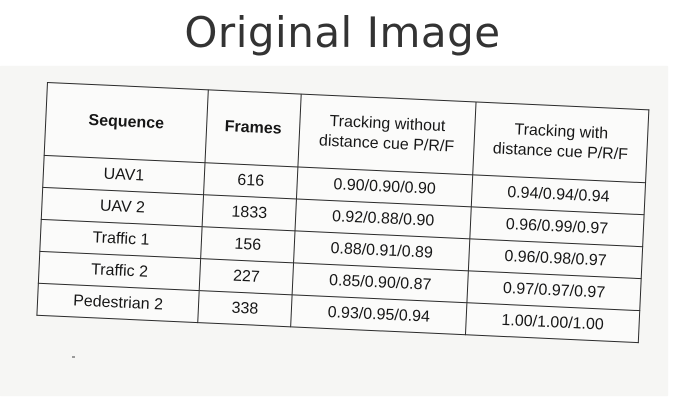 The height and width of the screenshot is (415, 685). I want to click on banner-title: Original Image, so click(342, 32).